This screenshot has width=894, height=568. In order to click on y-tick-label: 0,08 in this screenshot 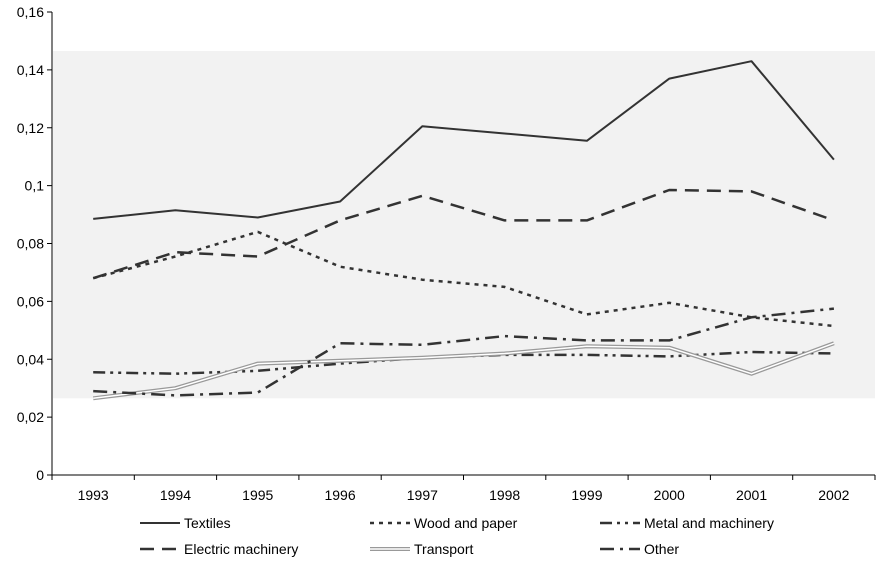, I will do `click(30, 244)`.